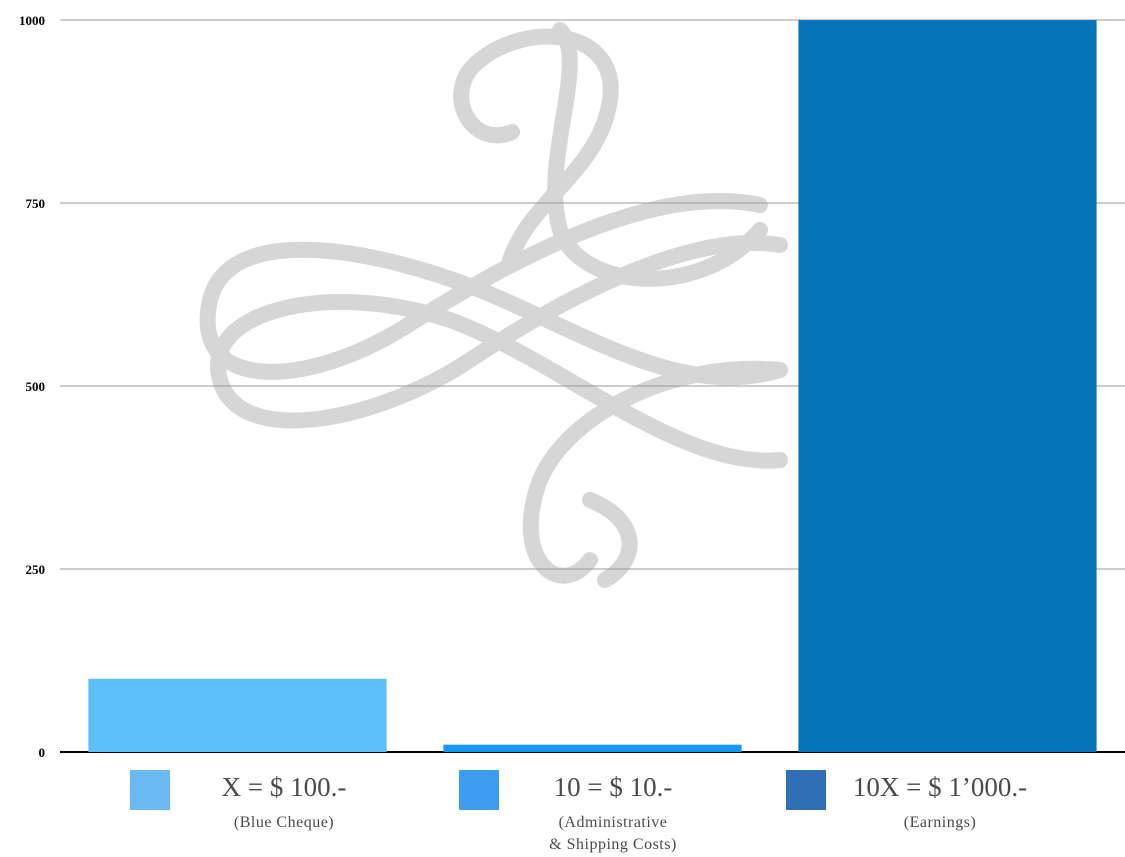 The height and width of the screenshot is (857, 1125). I want to click on legend-subtitle-line1: (Administrative, so click(613, 822).